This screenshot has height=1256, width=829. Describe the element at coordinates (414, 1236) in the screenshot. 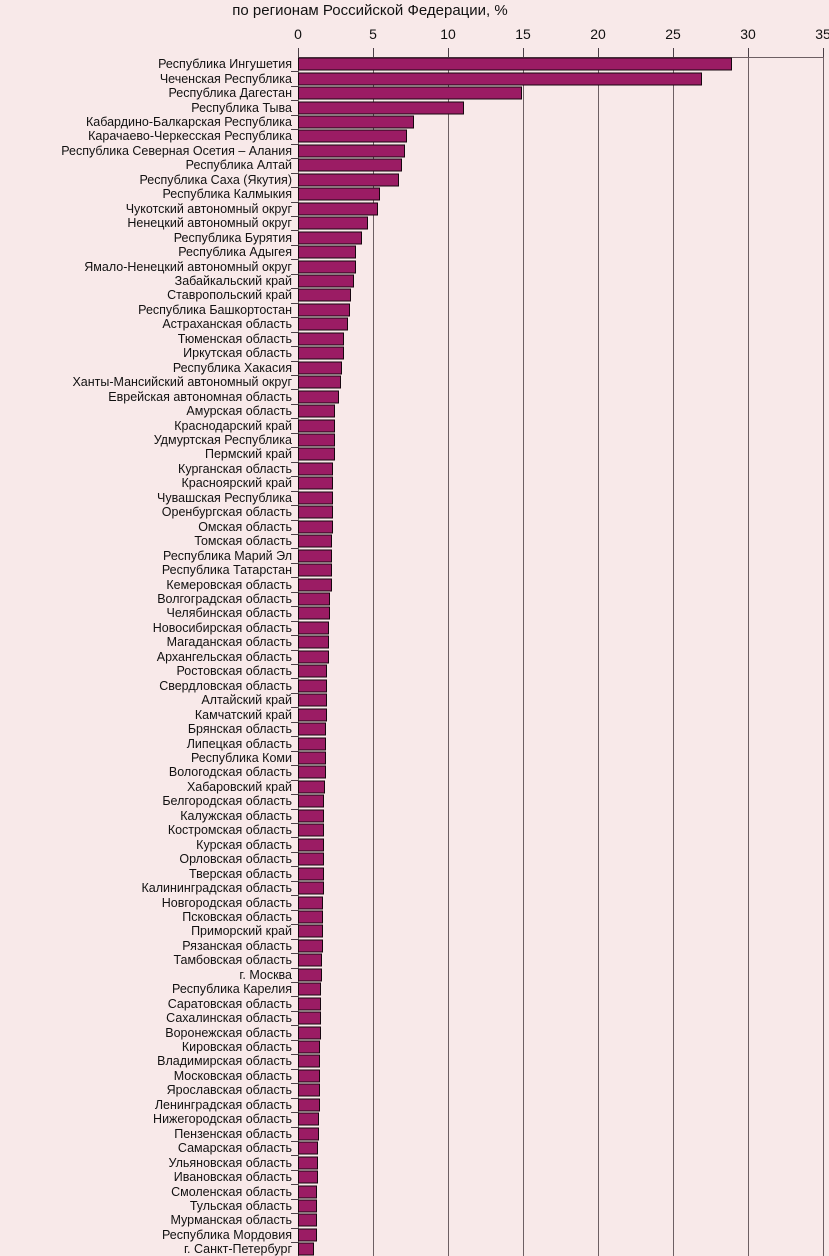

I see `bar-row: Республика Мордовия` at that location.